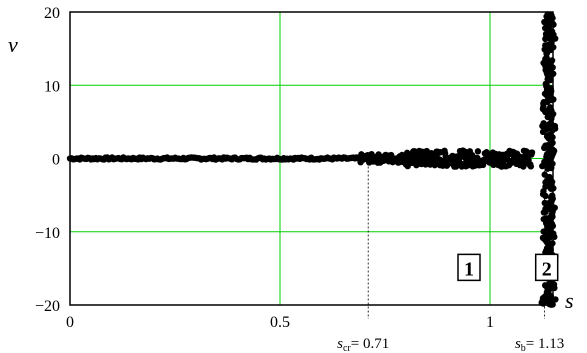 The height and width of the screenshot is (353, 587). I want to click on region-label: 1, so click(469, 269).